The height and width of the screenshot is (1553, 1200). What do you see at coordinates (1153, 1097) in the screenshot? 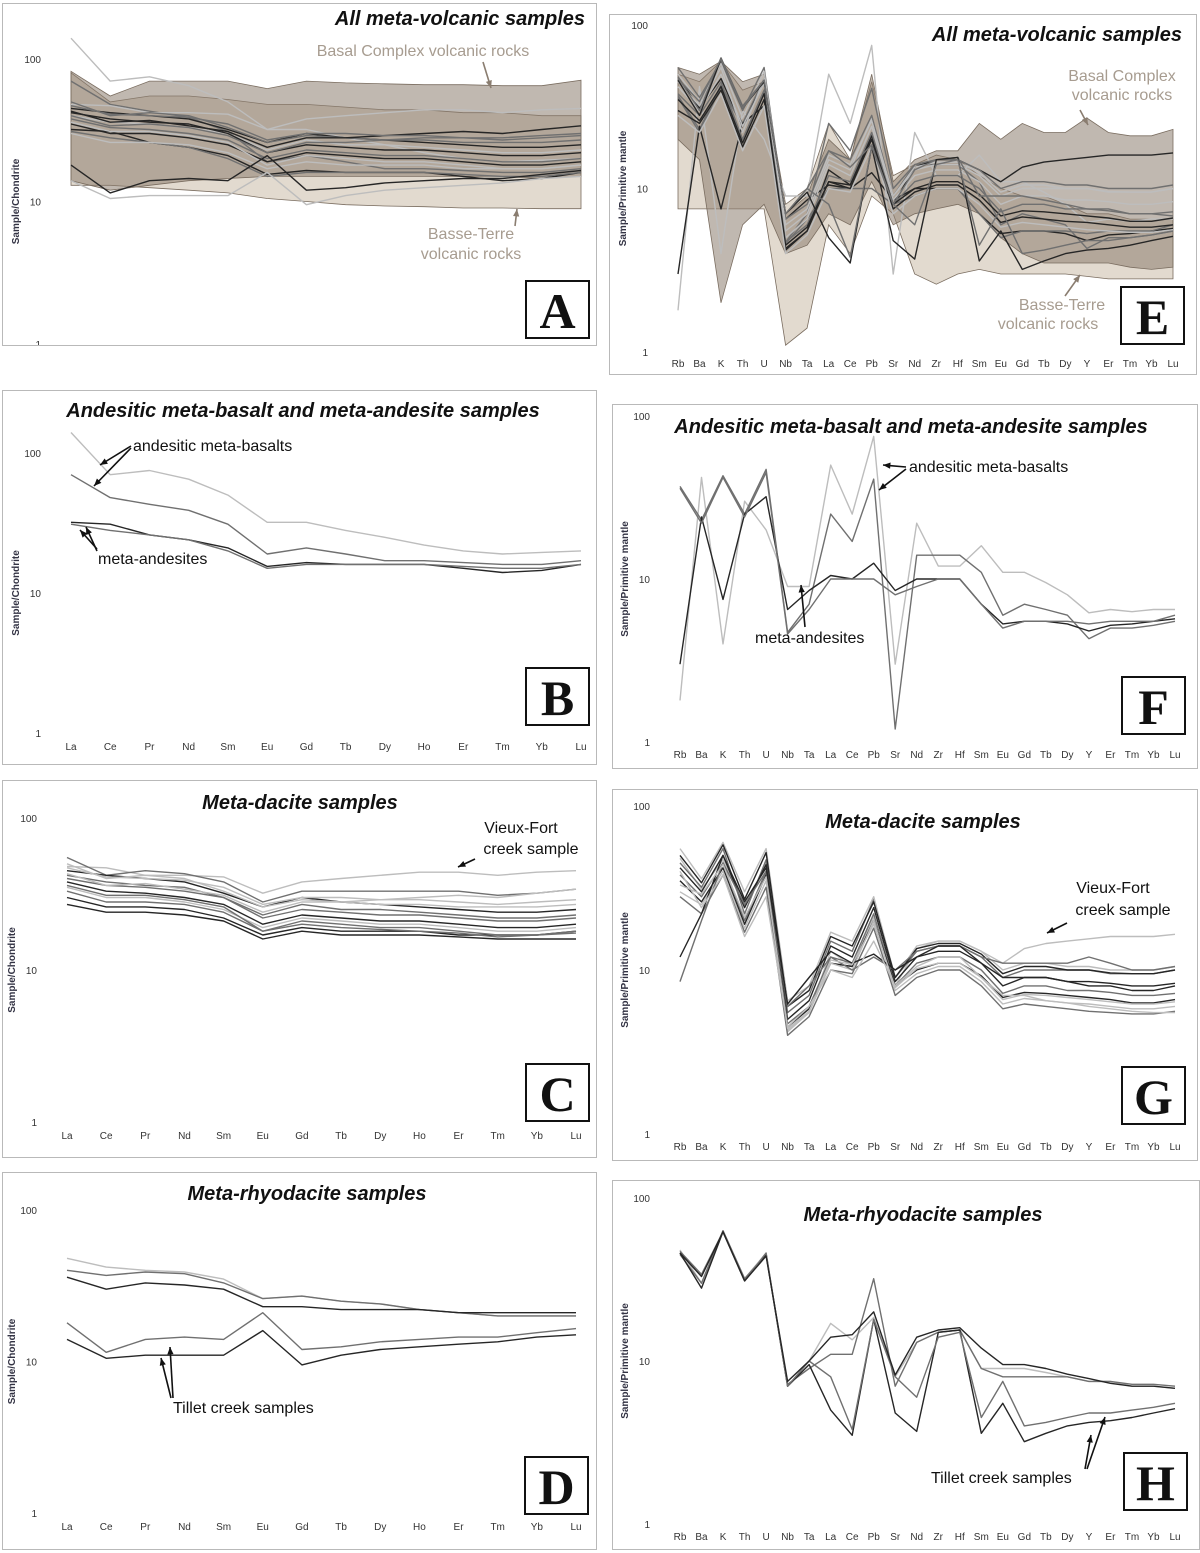
I see `panel-letter: G` at bounding box center [1153, 1097].